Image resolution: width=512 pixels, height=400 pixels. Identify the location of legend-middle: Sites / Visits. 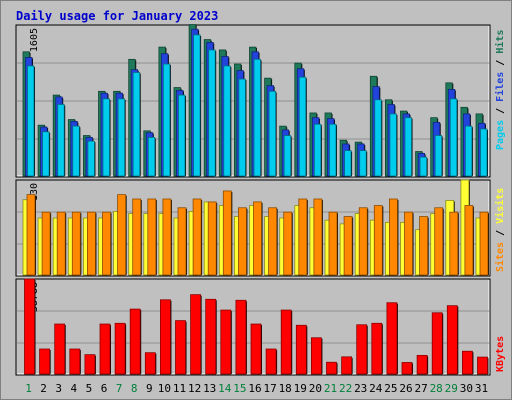
(500, 230).